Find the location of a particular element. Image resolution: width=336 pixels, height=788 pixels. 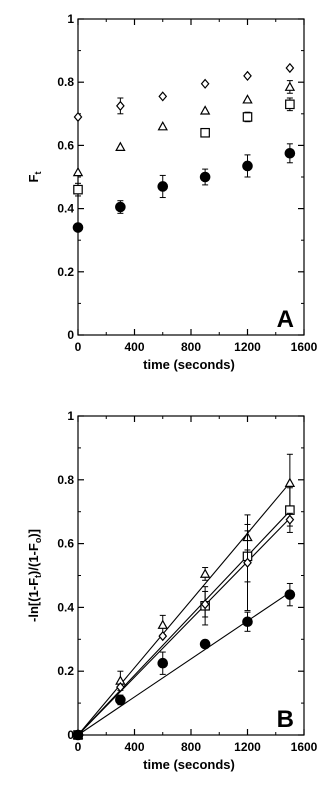

series-triangle-open is located at coordinates (184, 128).